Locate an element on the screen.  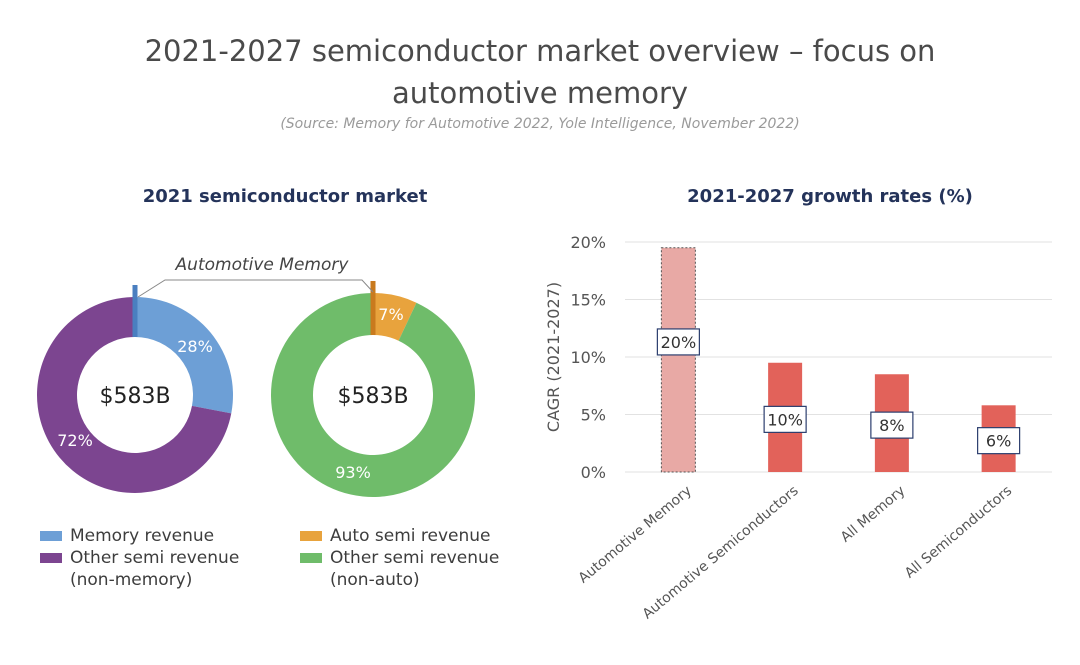
bar-data-label-1: 10% is located at coordinates (785, 419).